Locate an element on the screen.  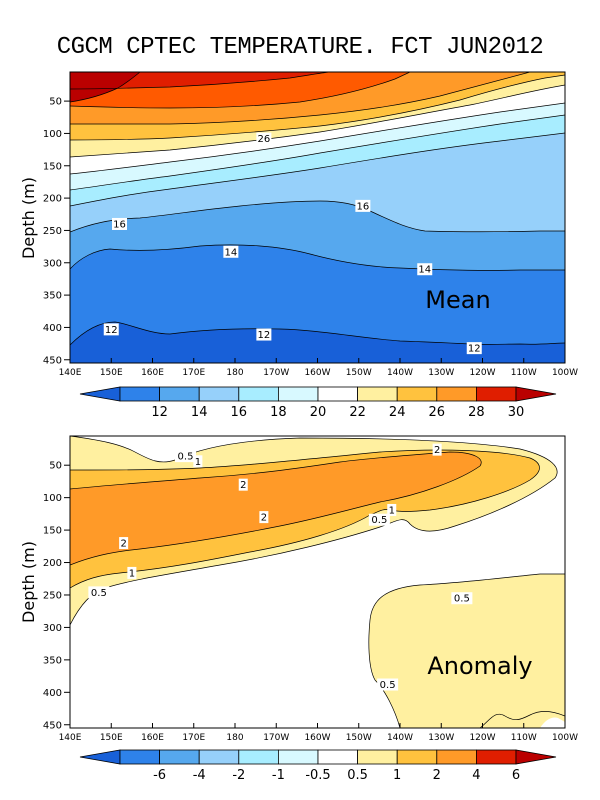
band-anomaly-patch is located at coordinates (466, 651).